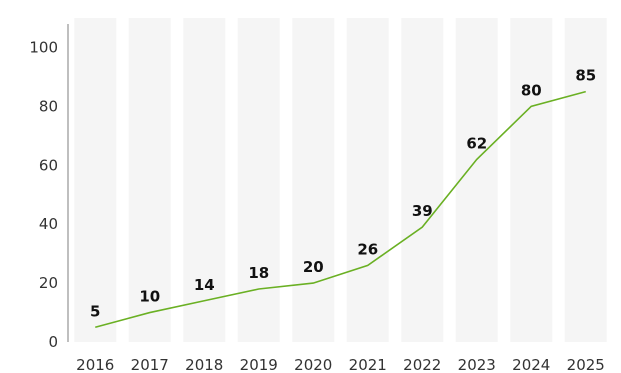 The width and height of the screenshot is (621, 373). What do you see at coordinates (477, 364) in the screenshot?
I see `x-tick-label: 2023` at bounding box center [477, 364].